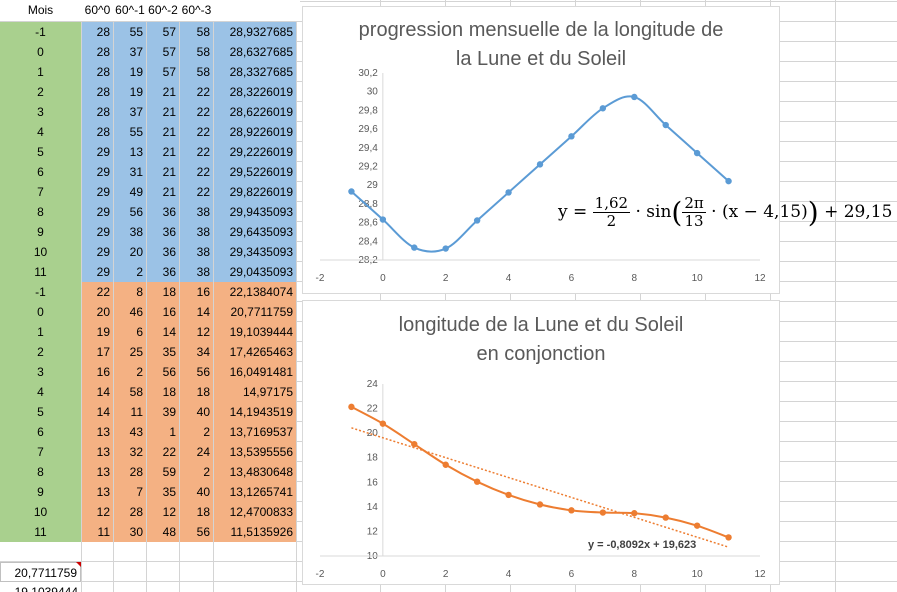 This screenshot has height=592, width=897. I want to click on cell-sec: 48, so click(163, 532).